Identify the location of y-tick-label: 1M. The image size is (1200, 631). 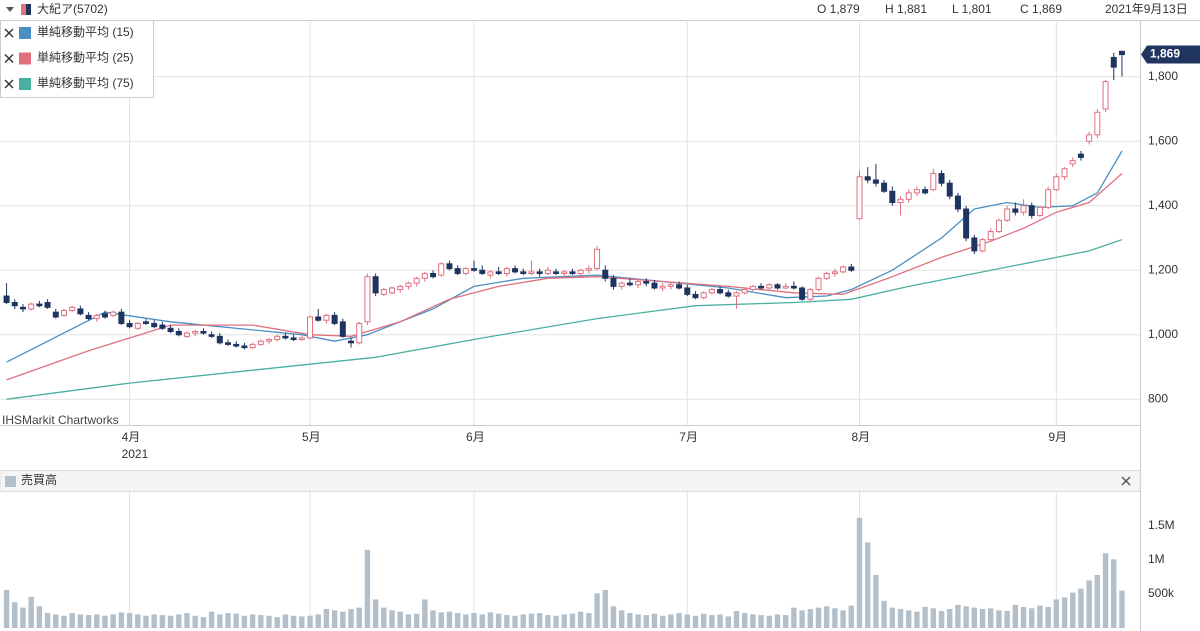
(1156, 559).